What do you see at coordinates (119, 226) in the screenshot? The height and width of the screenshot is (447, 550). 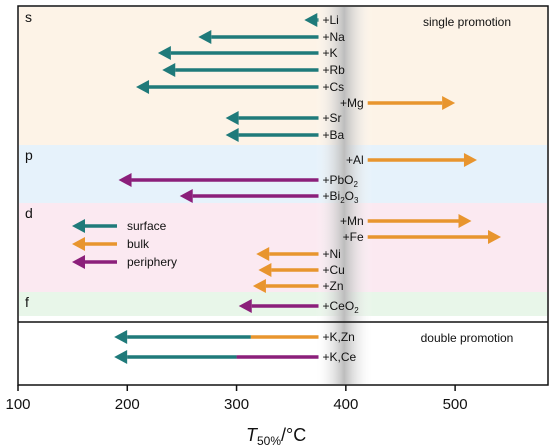 I see `legend-surface: surface` at bounding box center [119, 226].